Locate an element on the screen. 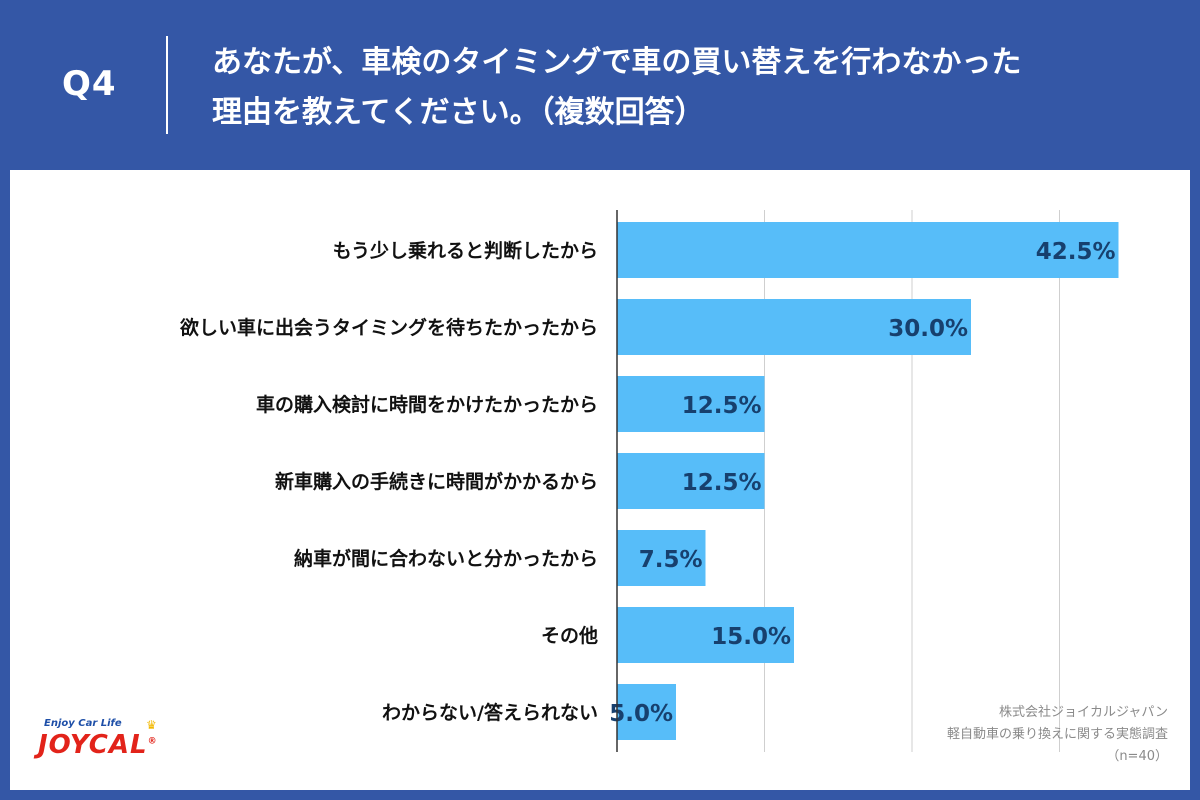 The width and height of the screenshot is (1200, 800). logo-registered-mark: ® is located at coordinates (152, 741).